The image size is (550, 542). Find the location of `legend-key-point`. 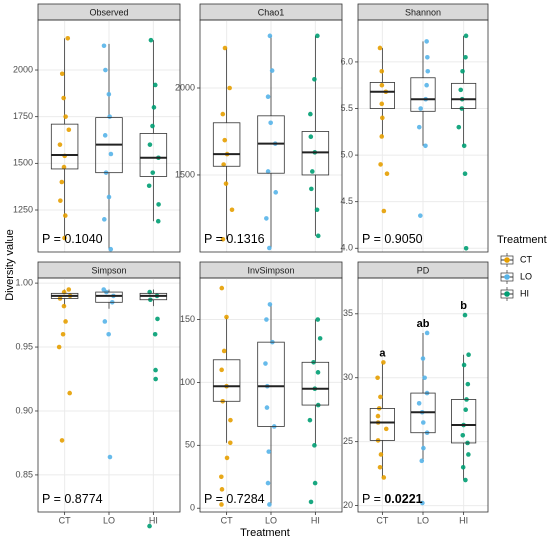

legend-key-point is located at coordinates (507, 277).